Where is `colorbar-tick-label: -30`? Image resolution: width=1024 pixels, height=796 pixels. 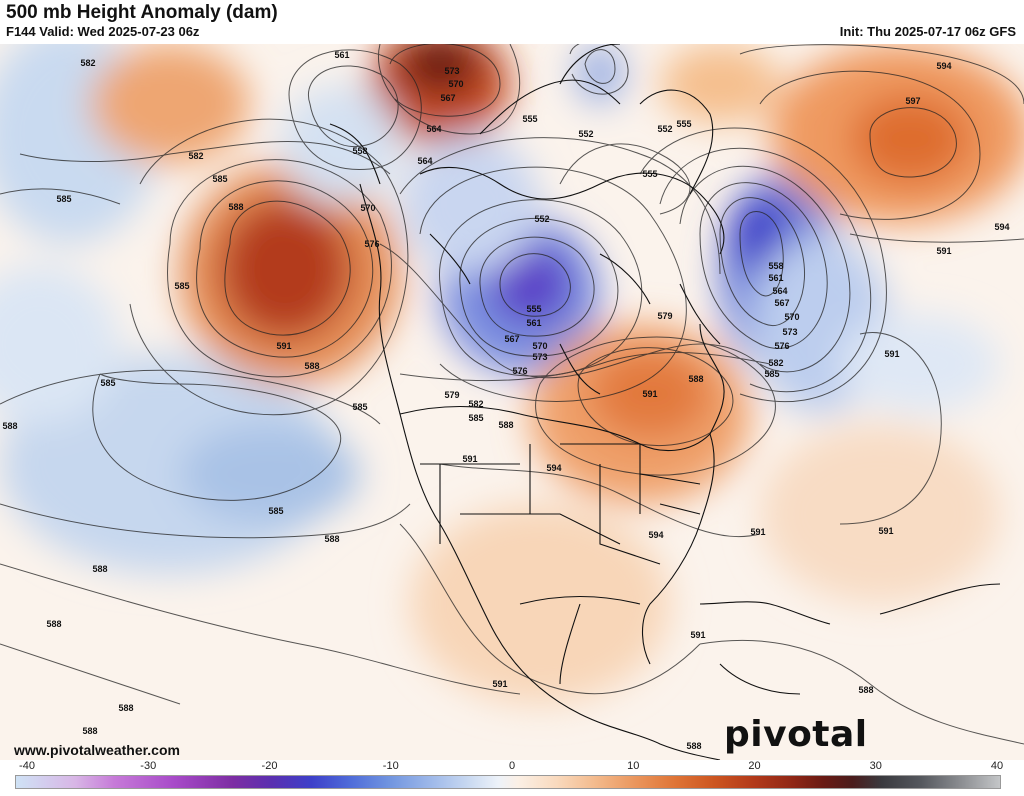 colorbar-tick-label: -30 is located at coordinates (148, 766).